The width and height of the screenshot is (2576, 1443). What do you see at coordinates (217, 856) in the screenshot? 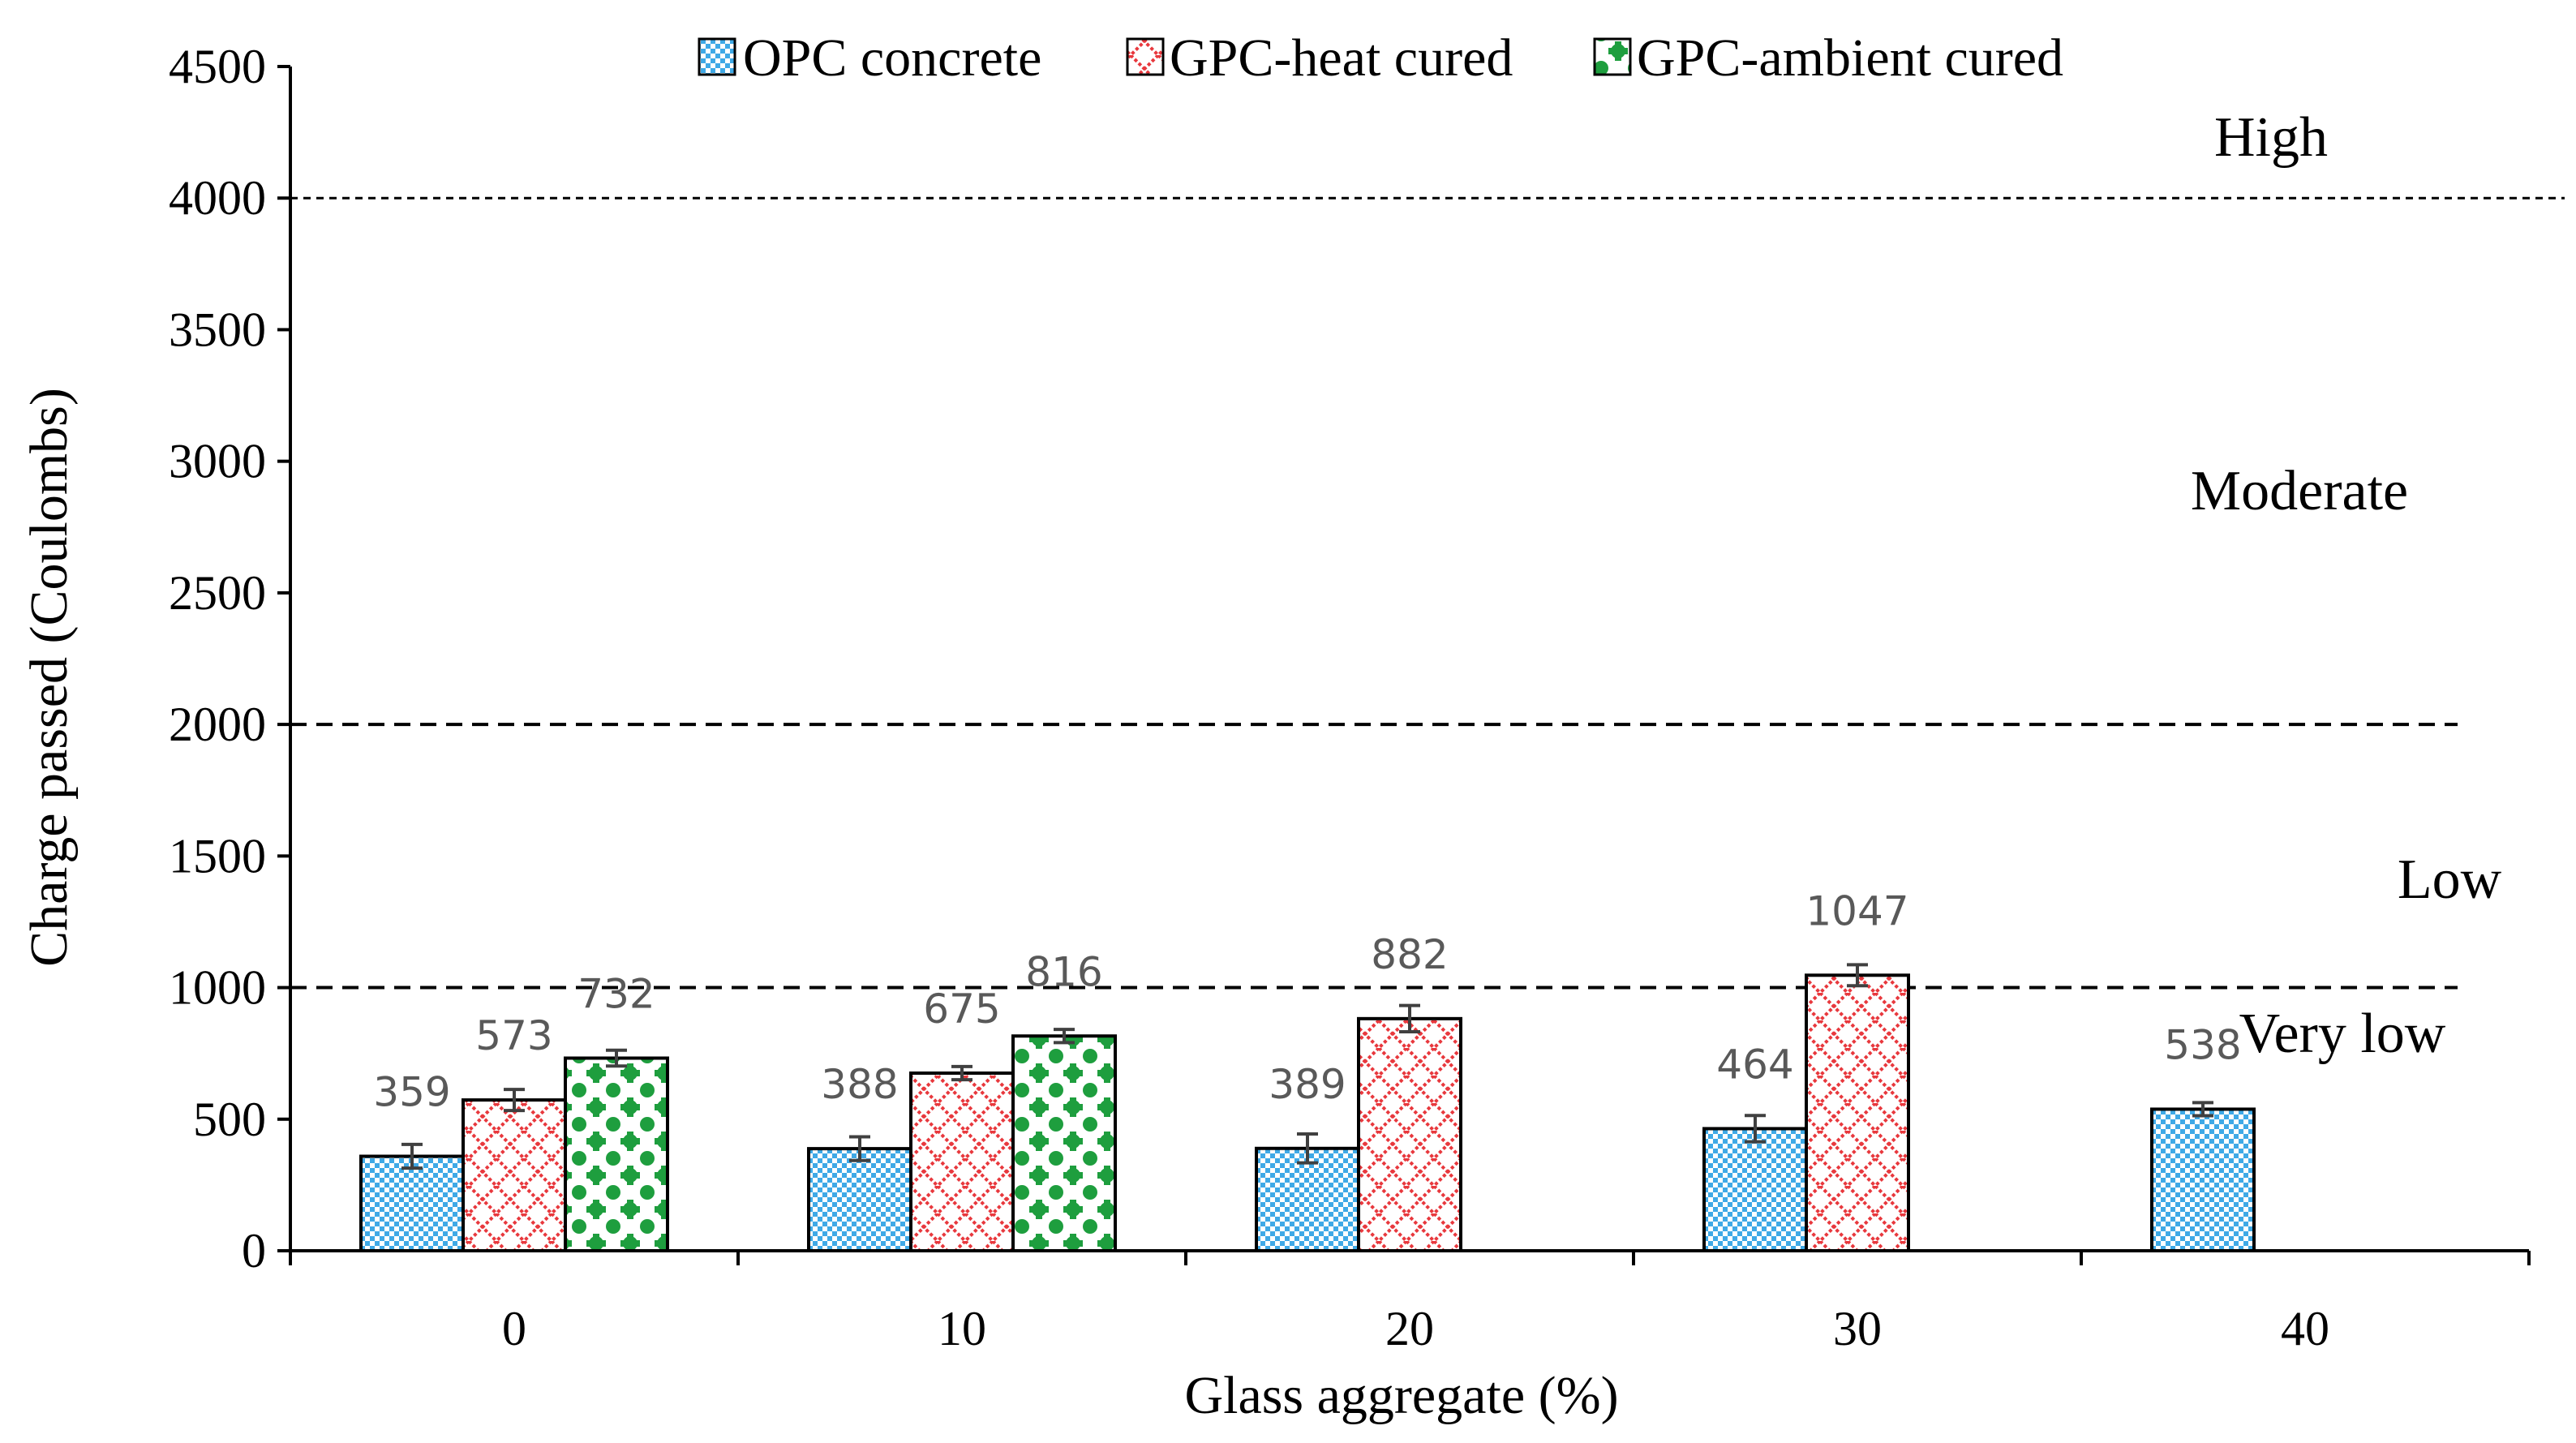
I see `y-tick-label: 1500` at bounding box center [217, 856].